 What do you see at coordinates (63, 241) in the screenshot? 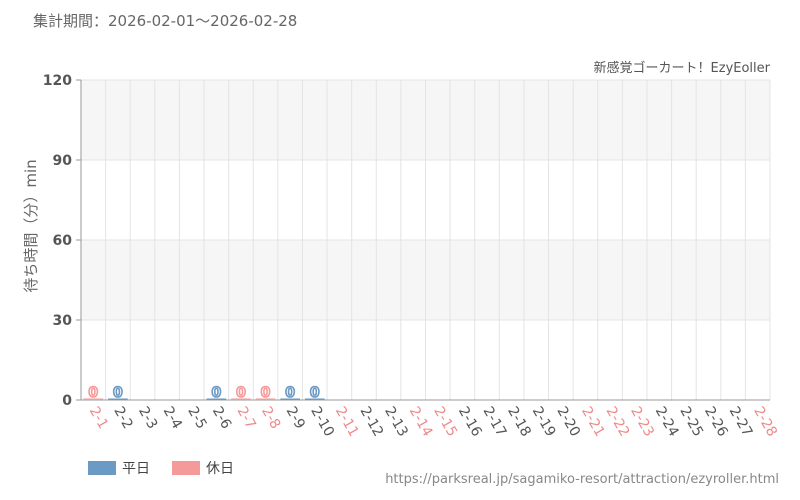
I see `y-tick-label: 60` at bounding box center [63, 241].